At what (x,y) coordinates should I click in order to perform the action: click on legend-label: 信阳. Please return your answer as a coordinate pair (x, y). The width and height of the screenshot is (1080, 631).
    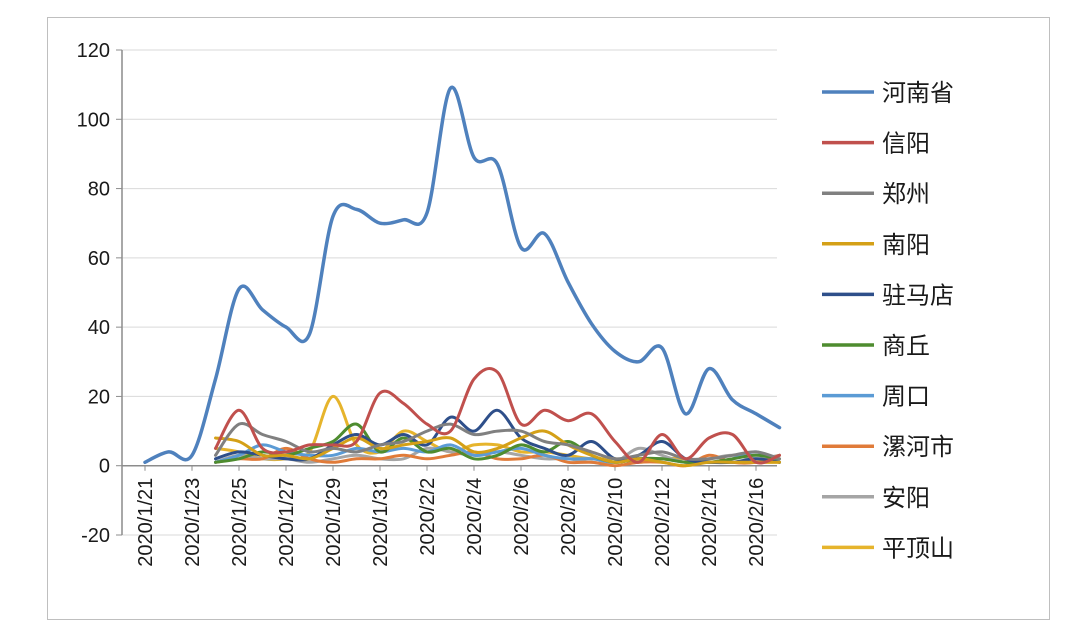
    Looking at the image, I should click on (906, 144).